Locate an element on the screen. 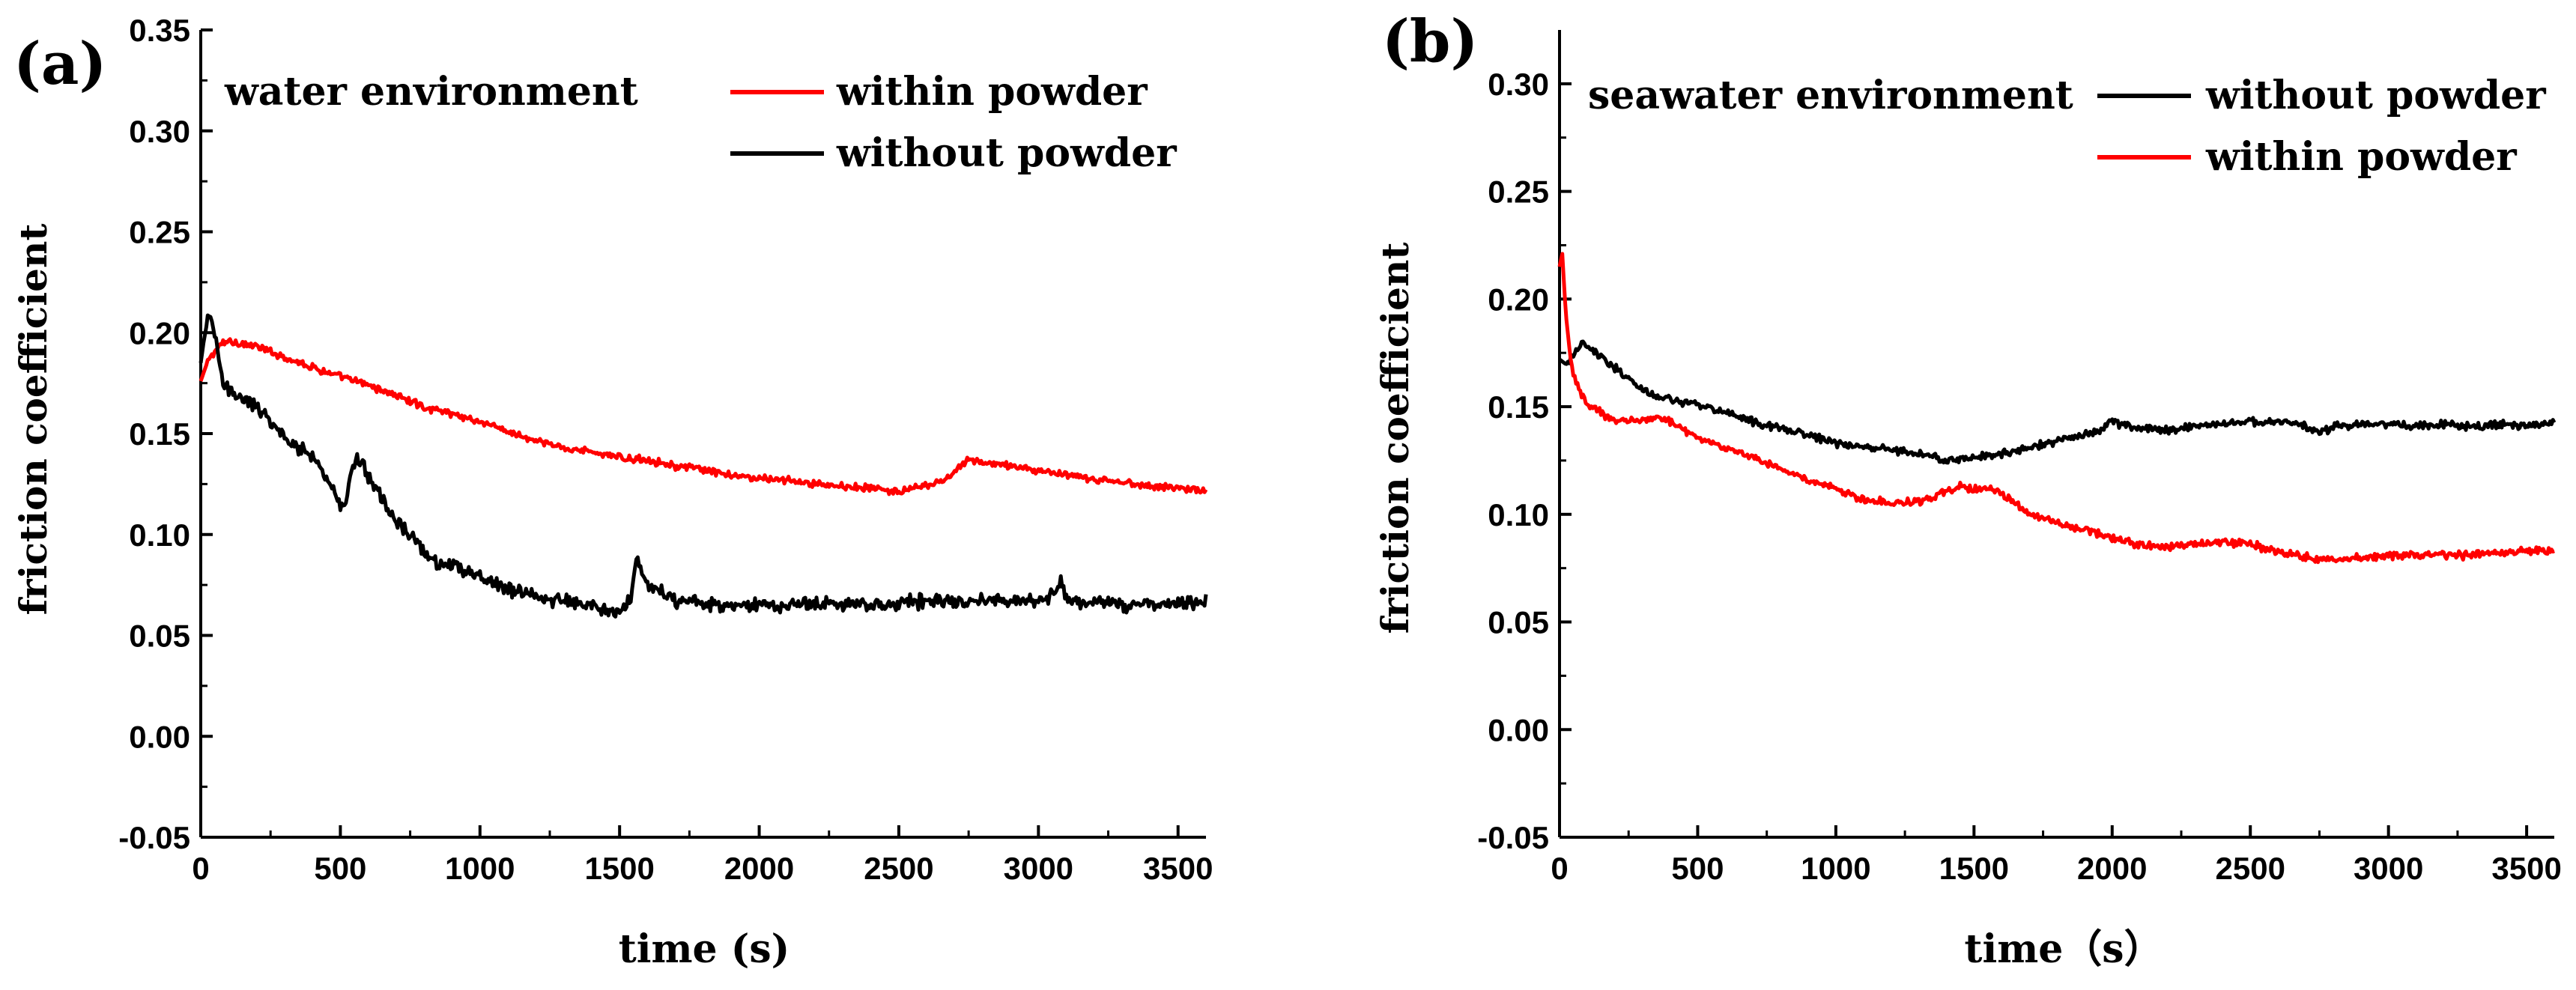 The image size is (2576, 990). legend-b-label-within: within powder is located at coordinates (2361, 157).